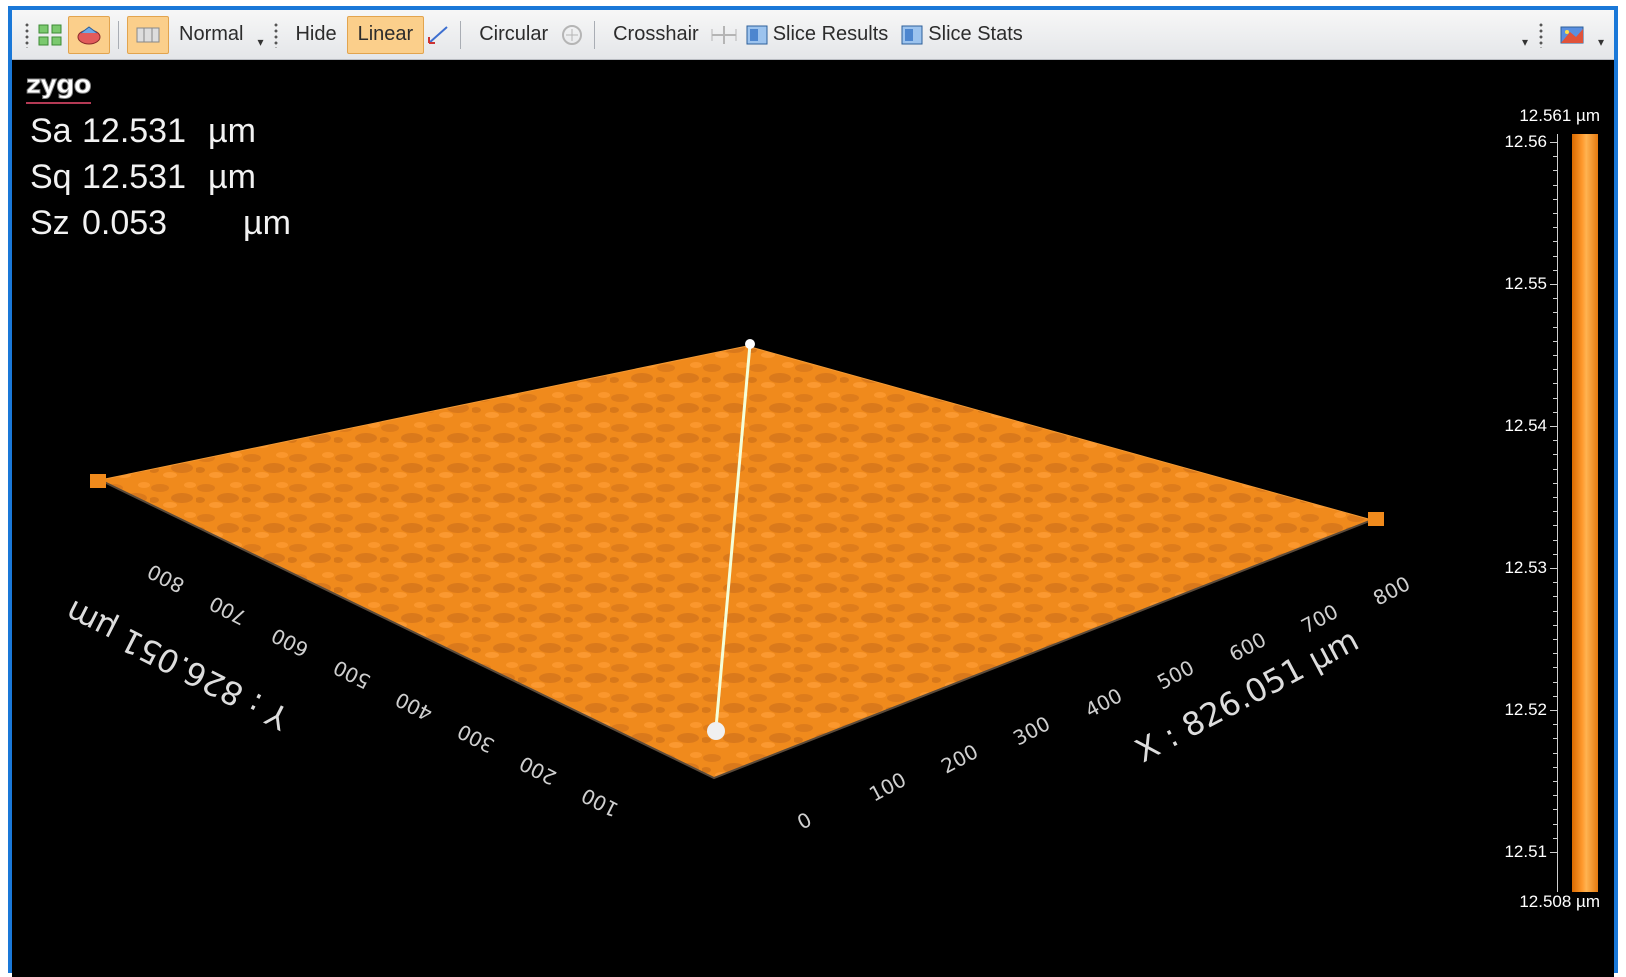 The height and width of the screenshot is (977, 1626). I want to click on stat-name: Sq, so click(51, 177).